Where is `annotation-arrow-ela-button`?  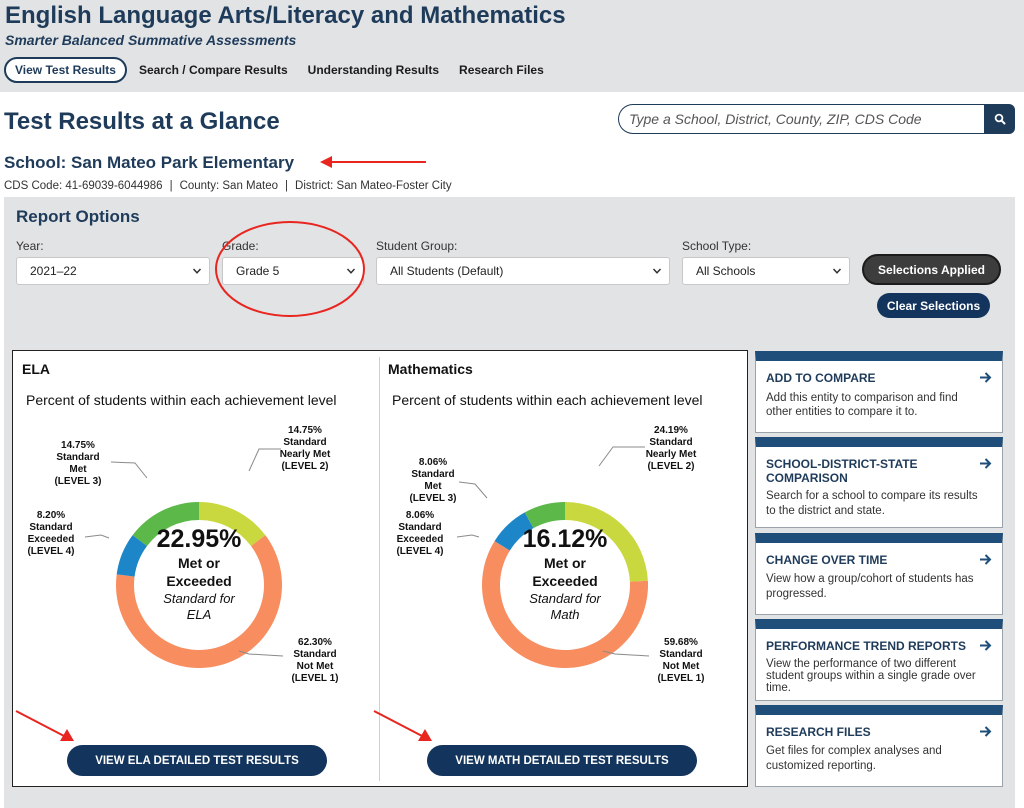 annotation-arrow-ela-button is located at coordinates (44, 725).